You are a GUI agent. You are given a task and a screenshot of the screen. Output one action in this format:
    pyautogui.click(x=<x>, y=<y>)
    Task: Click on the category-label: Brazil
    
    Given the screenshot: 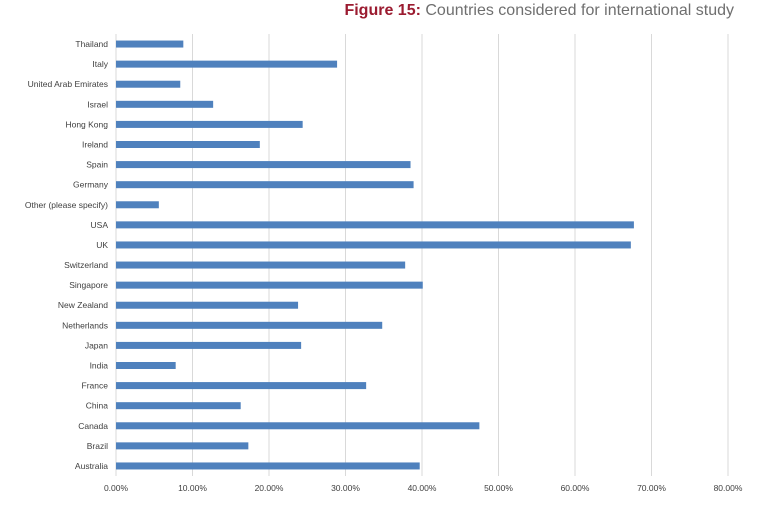 What is the action you would take?
    pyautogui.click(x=97, y=446)
    